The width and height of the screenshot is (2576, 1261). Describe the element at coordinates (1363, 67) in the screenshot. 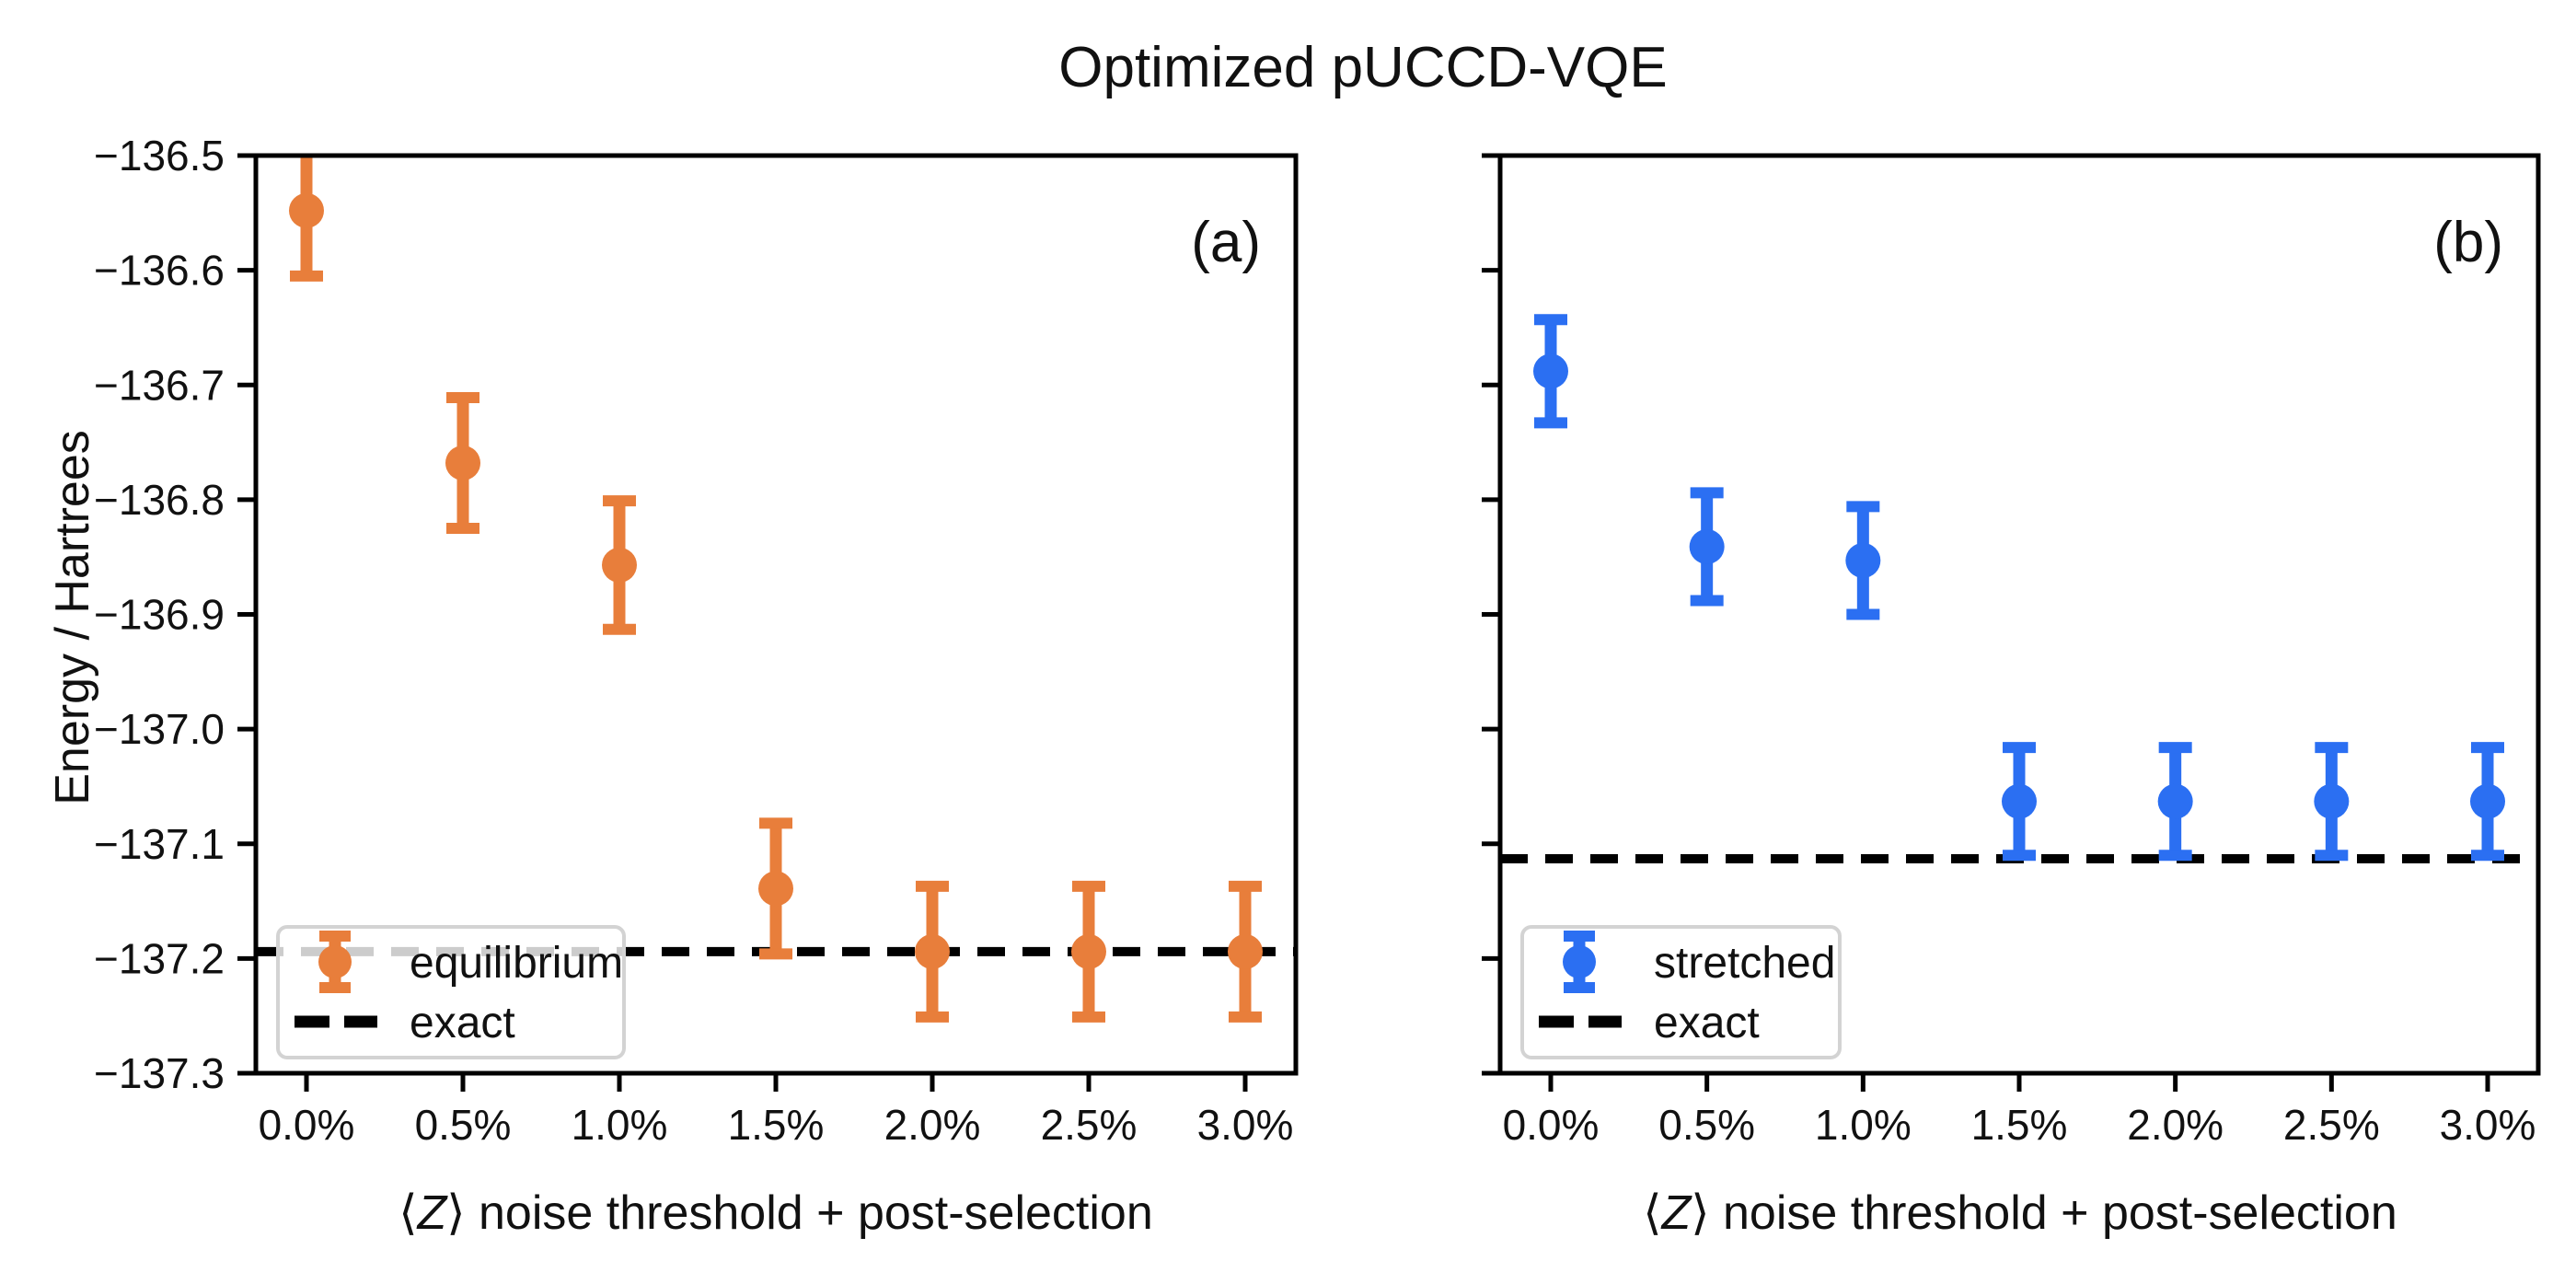

I see `figure-title: Optimized pUCCD-VQE` at that location.